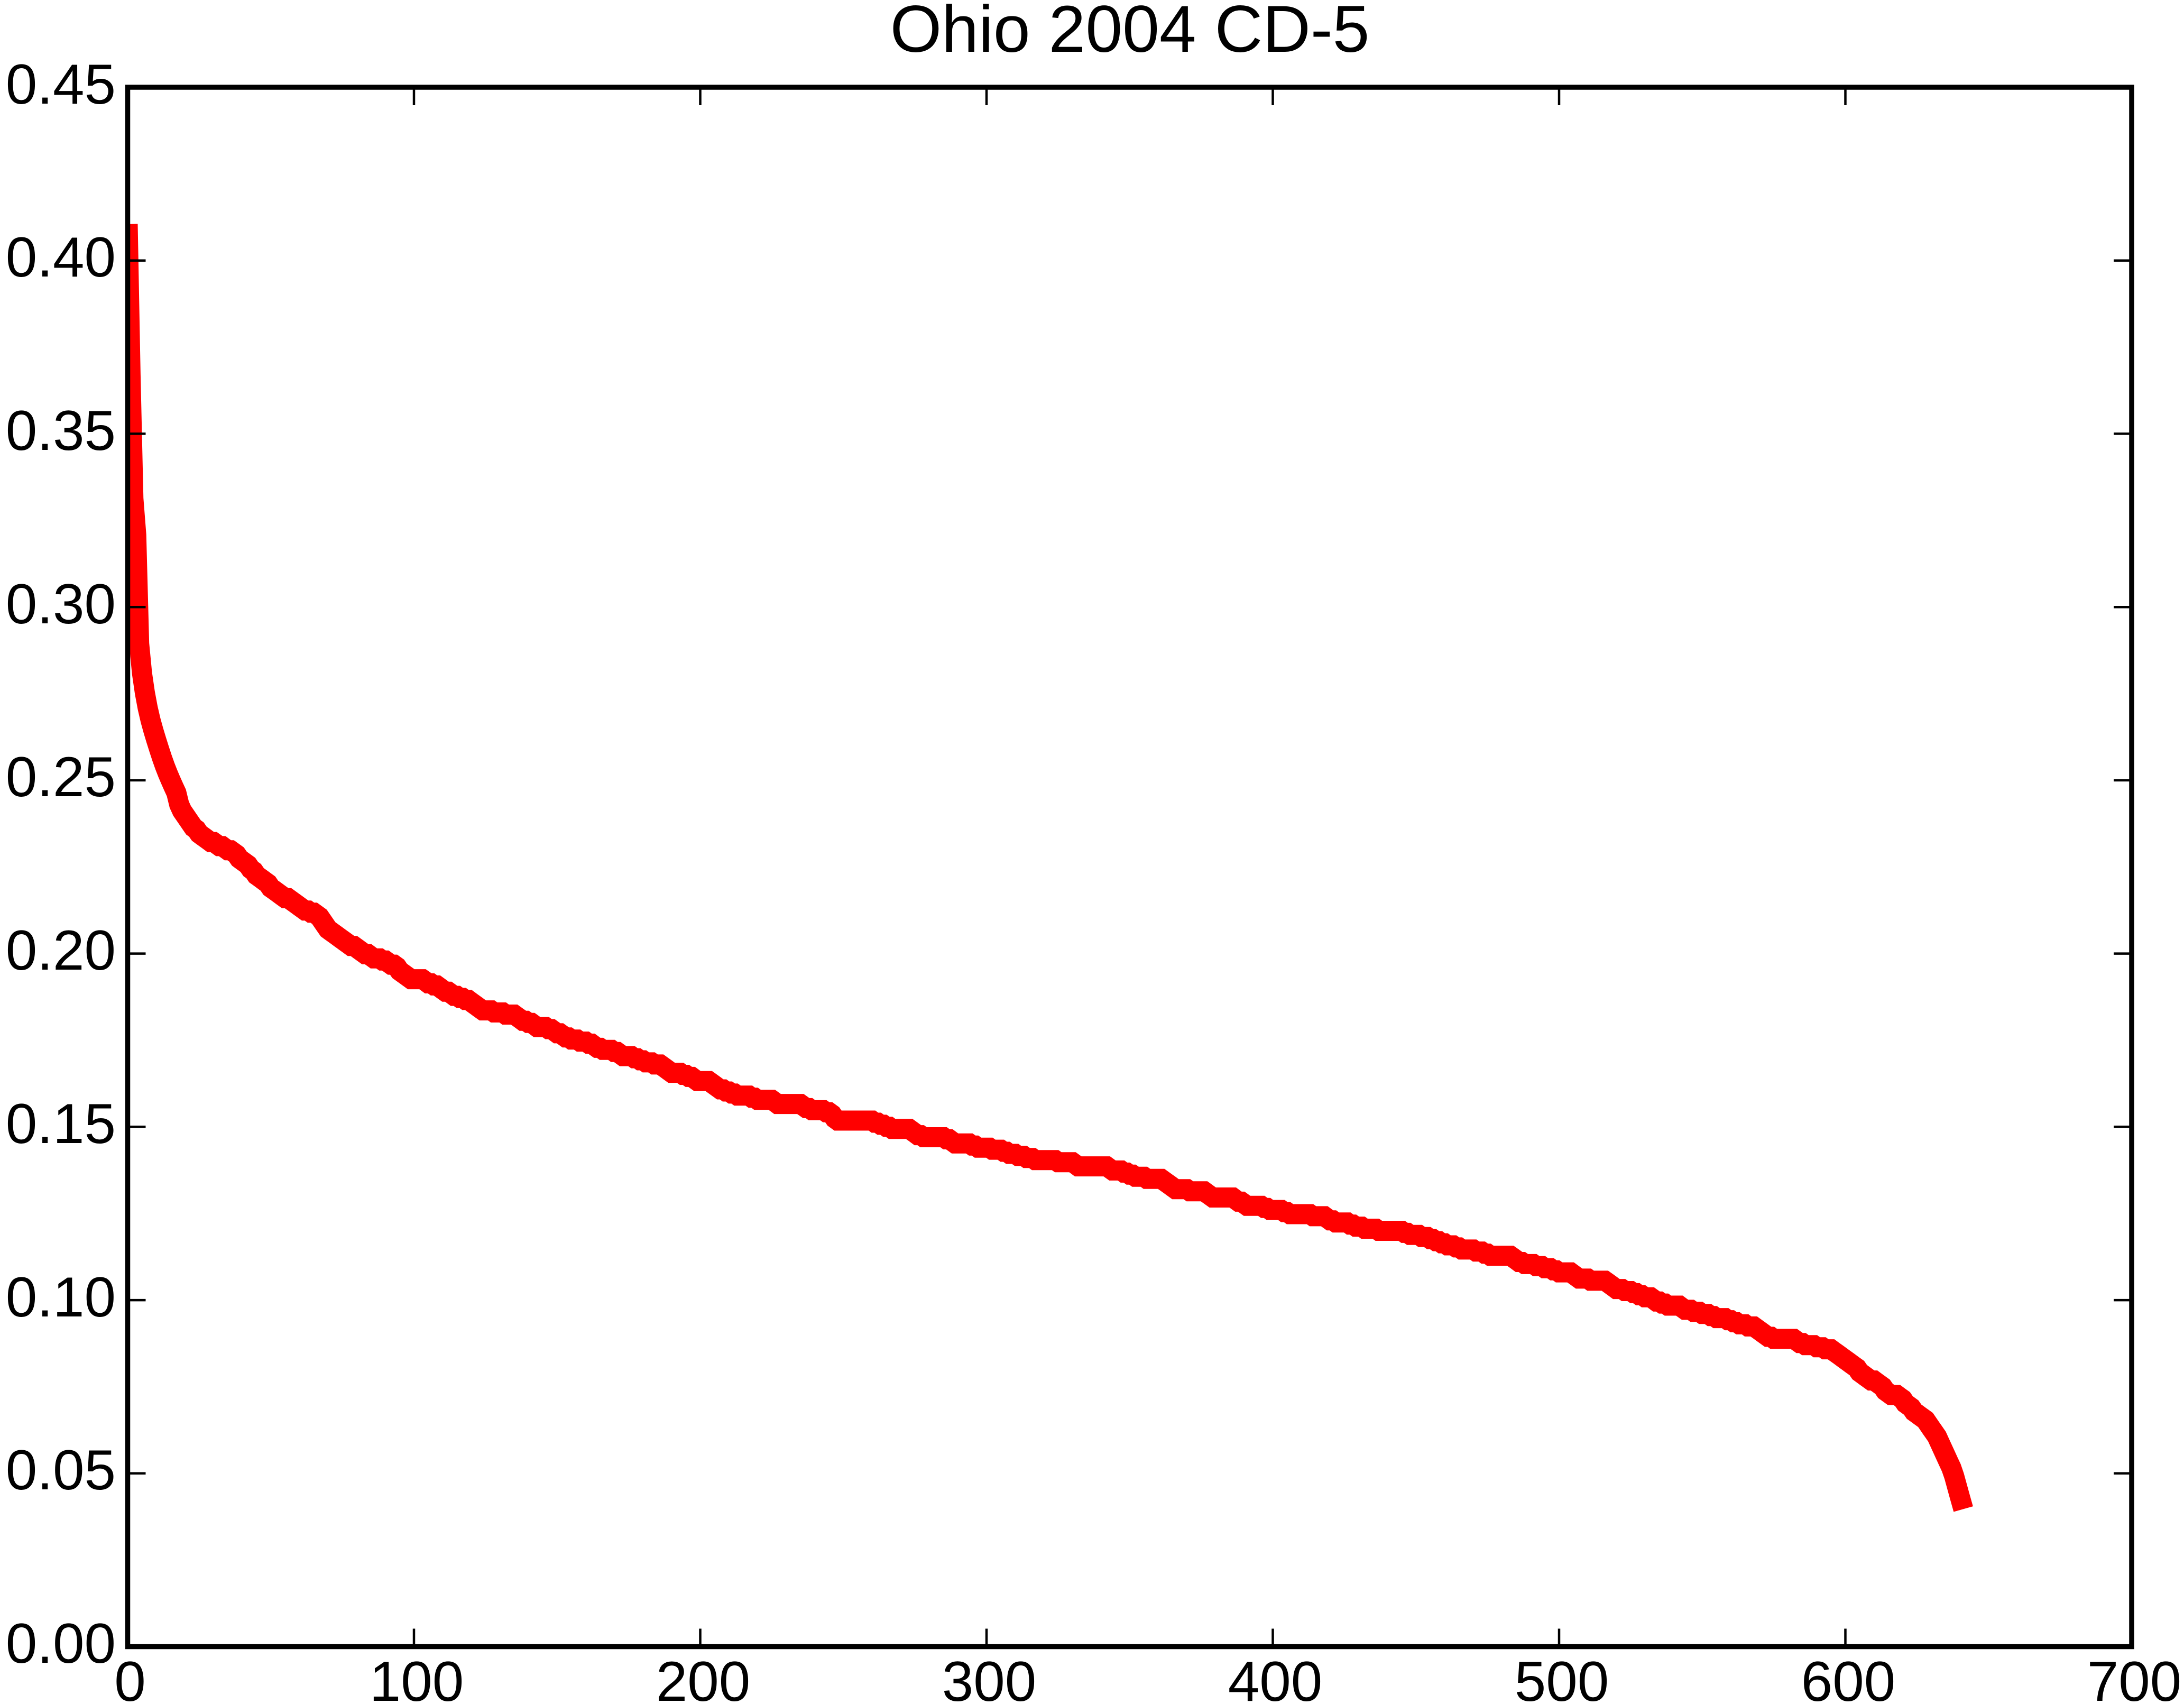  I want to click on svg-text: 400, so click(1275, 1677).